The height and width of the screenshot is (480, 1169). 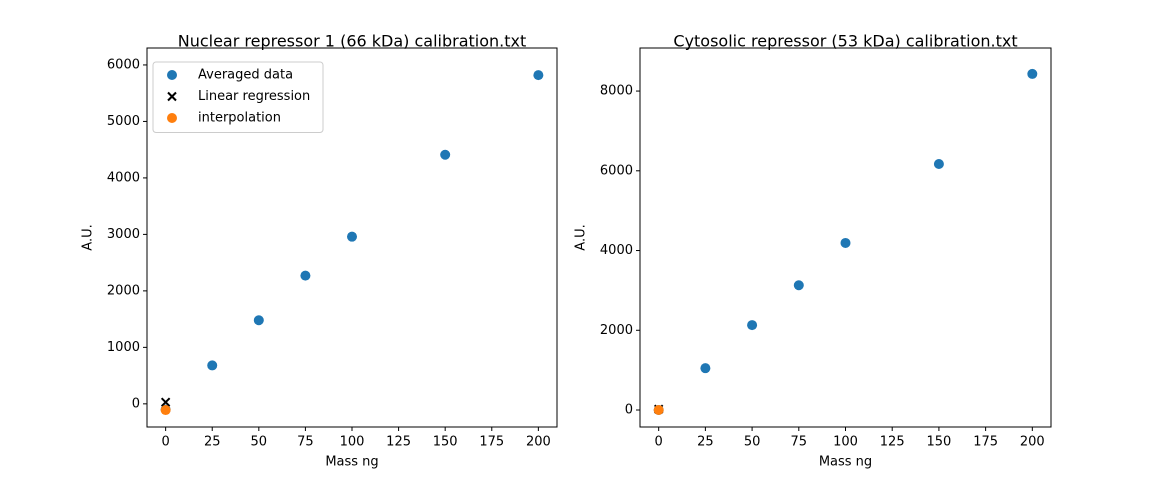 What do you see at coordinates (239, 118) in the screenshot?
I see `legend-label: interpolation` at bounding box center [239, 118].